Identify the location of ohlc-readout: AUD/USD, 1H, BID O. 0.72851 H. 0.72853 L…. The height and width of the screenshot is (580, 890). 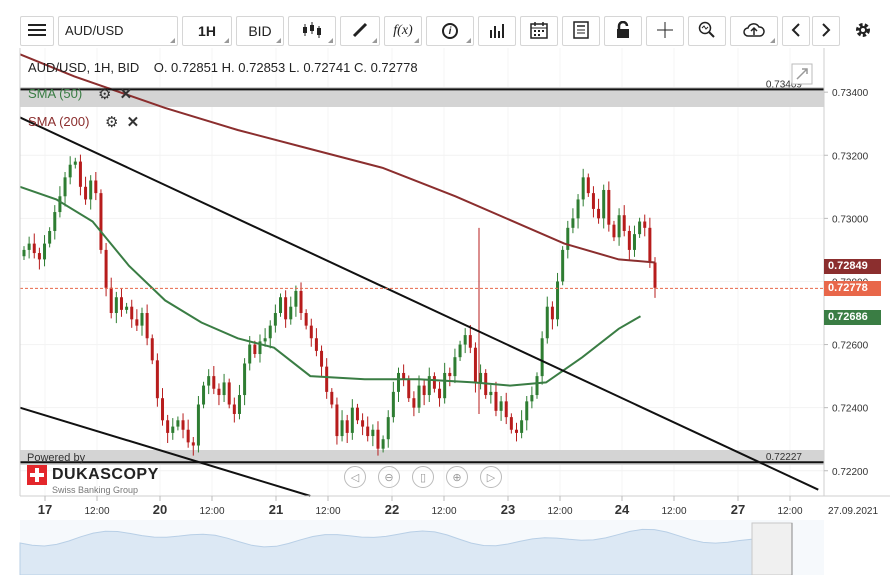
(223, 67).